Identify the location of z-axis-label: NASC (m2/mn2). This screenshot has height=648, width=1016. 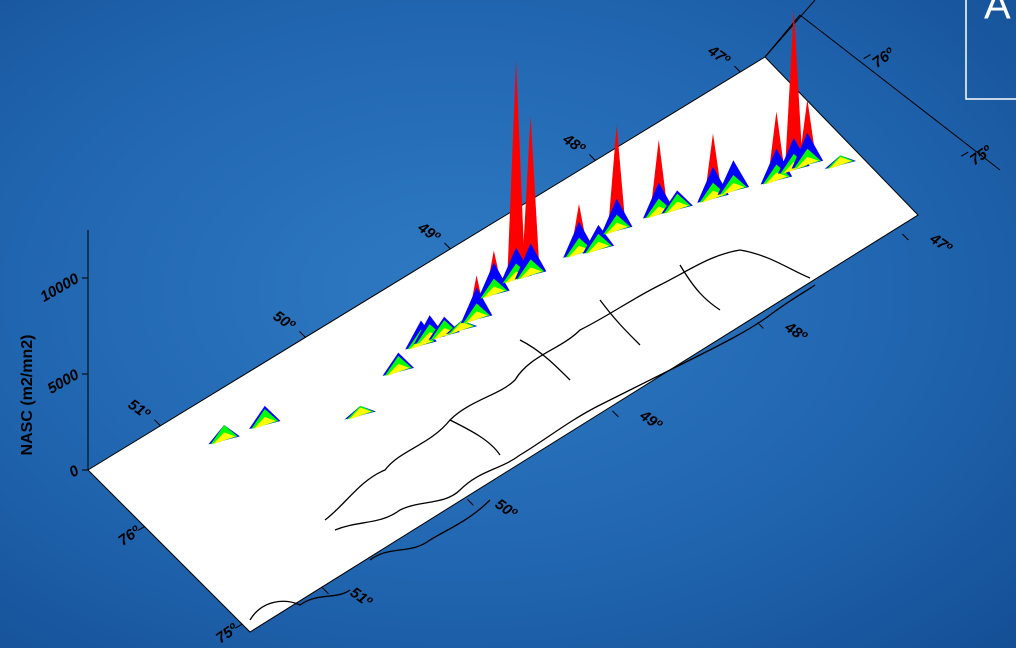
(27, 395).